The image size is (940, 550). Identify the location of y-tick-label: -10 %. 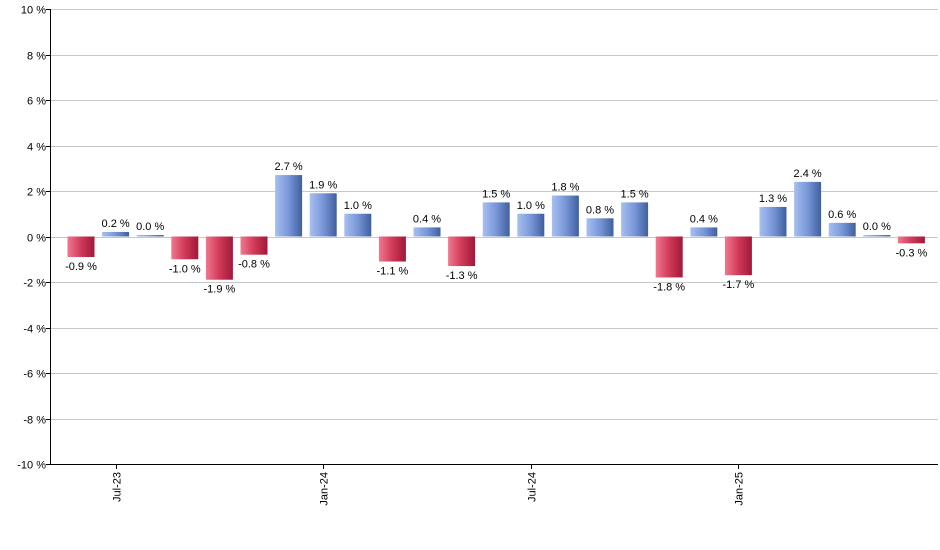
(31, 466).